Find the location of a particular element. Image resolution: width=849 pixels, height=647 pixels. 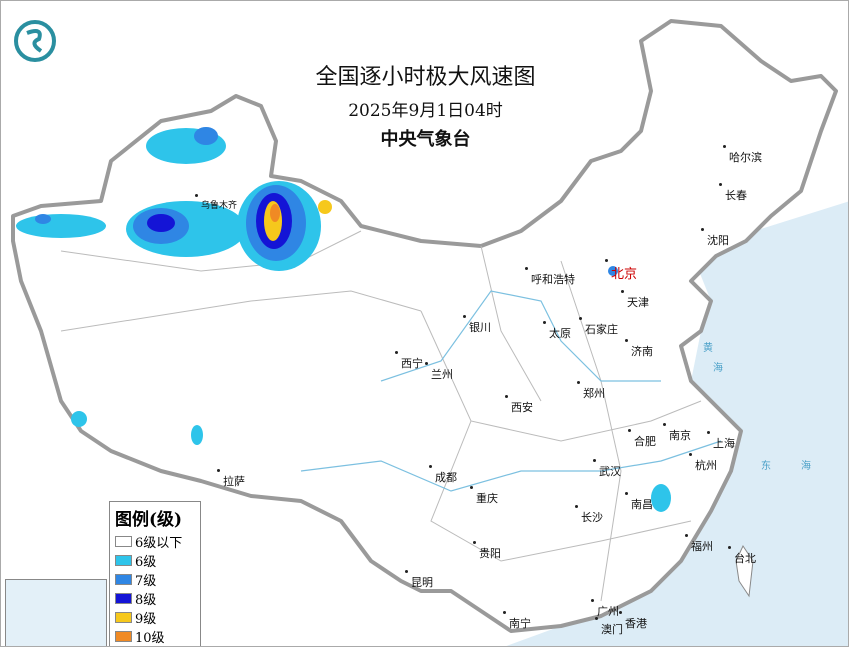

city-label: 武汉 is located at coordinates (607, 468).